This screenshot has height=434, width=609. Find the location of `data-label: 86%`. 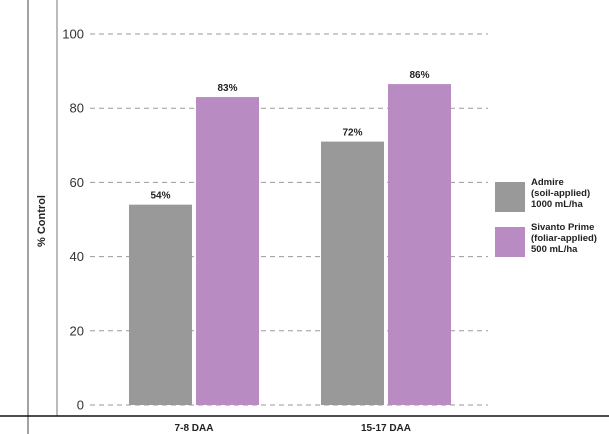

data-label: 86% is located at coordinates (419, 75).